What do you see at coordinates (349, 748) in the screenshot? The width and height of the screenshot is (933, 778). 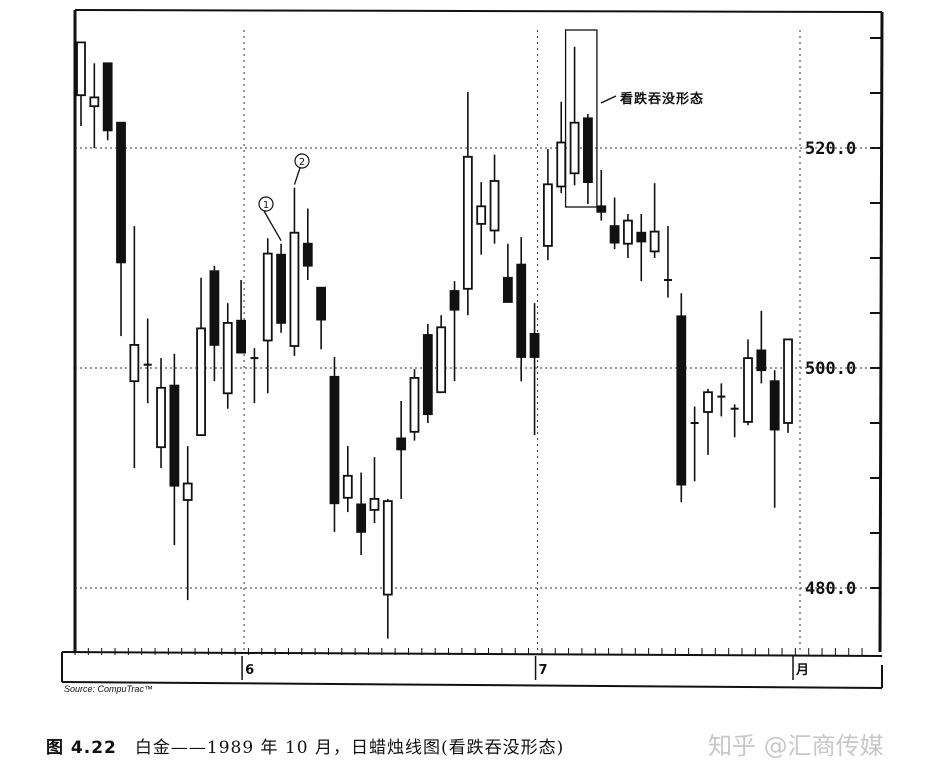 I see `caption-text: 白金——1989 年 10 月，日蜡烛线图(看跌吞没形态)` at bounding box center [349, 748].